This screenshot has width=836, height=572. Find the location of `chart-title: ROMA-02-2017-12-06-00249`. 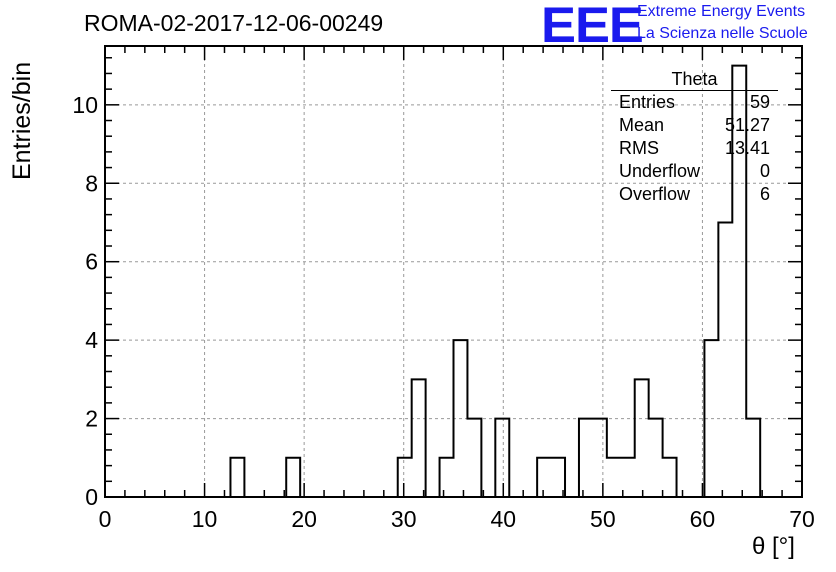

chart-title: ROMA-02-2017-12-06-00249 is located at coordinates (234, 23).